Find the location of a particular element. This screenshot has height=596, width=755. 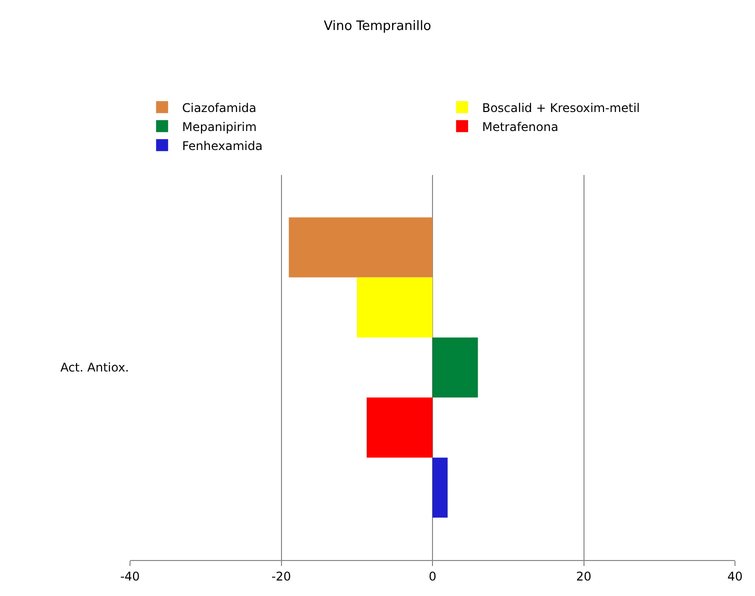

legend-label: Ciazofamida is located at coordinates (219, 107).